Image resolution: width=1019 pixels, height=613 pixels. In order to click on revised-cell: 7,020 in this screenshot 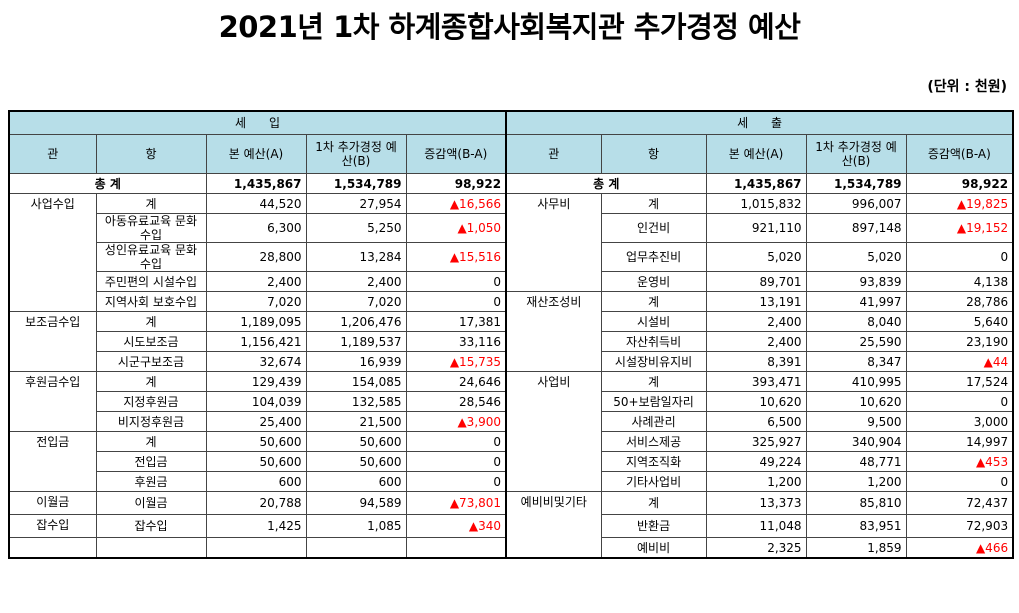, I will do `click(356, 301)`.